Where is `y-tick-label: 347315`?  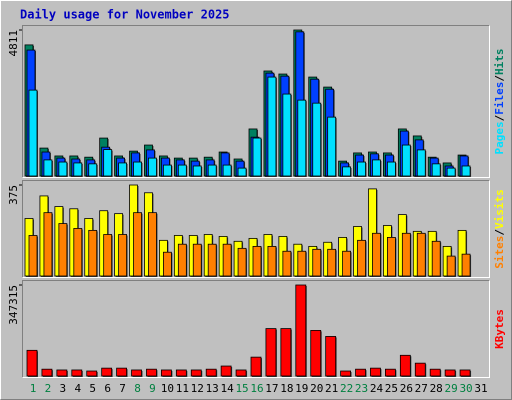
y-tick-label: 347315 is located at coordinates (13, 305).